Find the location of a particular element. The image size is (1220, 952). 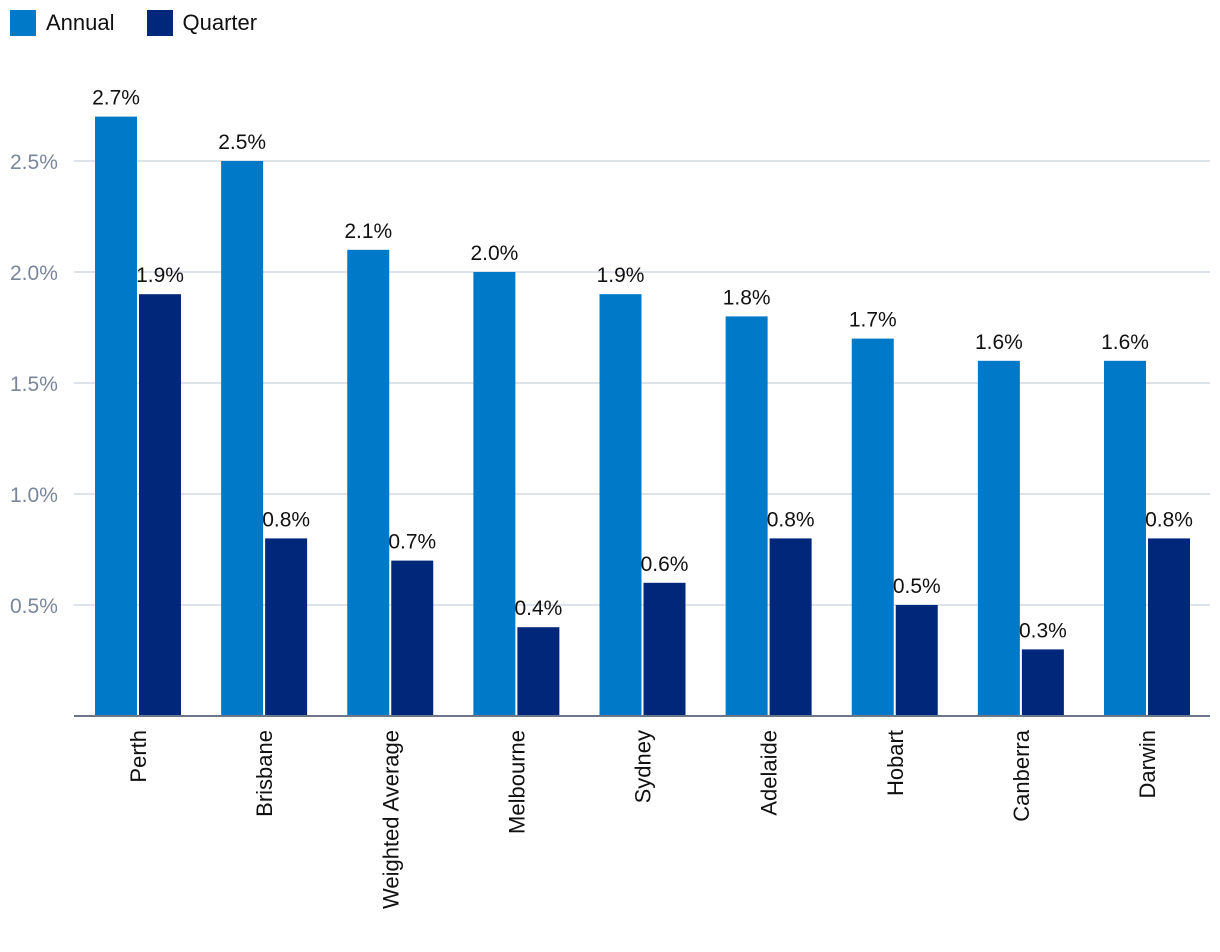

category-label: Darwin is located at coordinates (1147, 764).